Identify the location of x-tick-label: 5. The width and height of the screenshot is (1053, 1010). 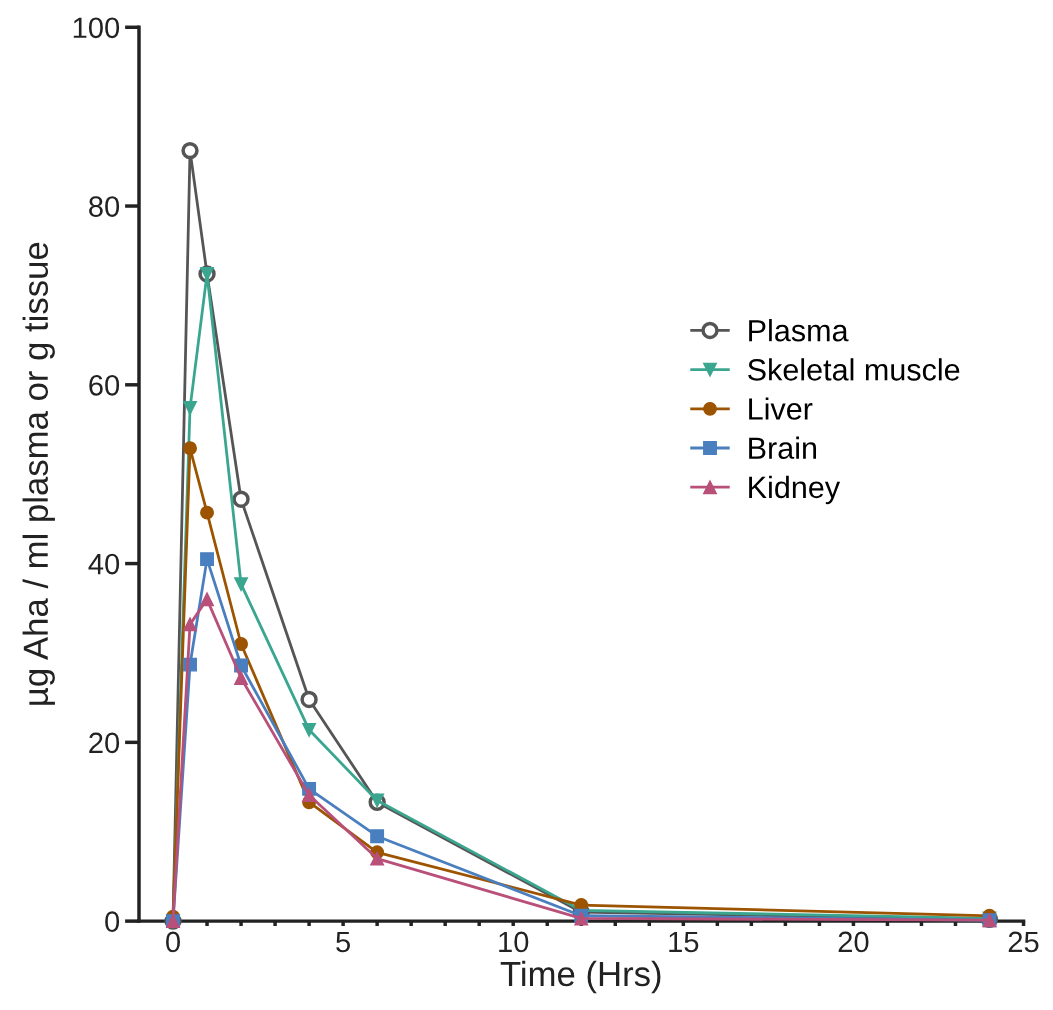
(343, 942).